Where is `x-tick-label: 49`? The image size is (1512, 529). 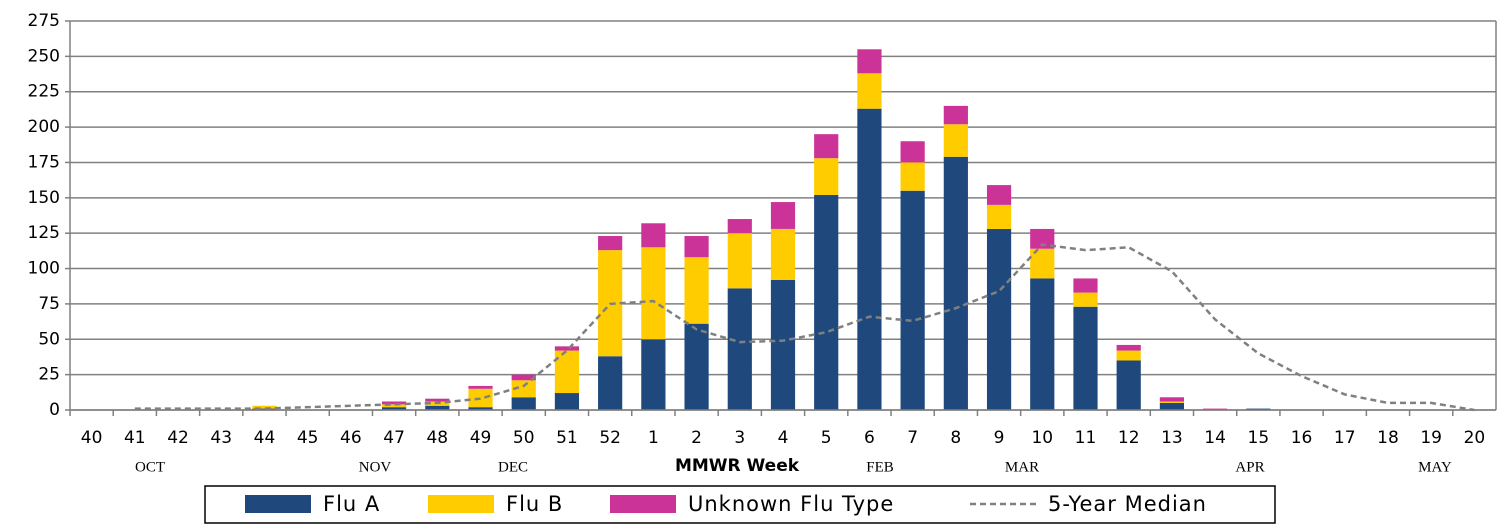
x-tick-label: 49 is located at coordinates (481, 438).